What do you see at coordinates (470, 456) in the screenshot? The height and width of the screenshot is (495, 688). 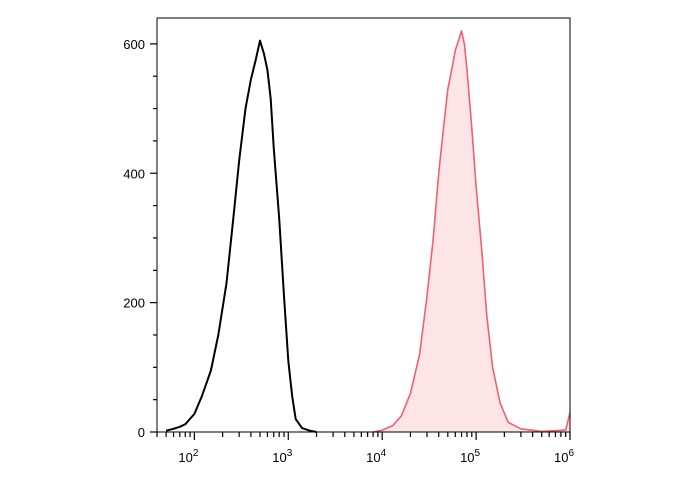 I see `x-tick-label: 10⁵` at bounding box center [470, 456].